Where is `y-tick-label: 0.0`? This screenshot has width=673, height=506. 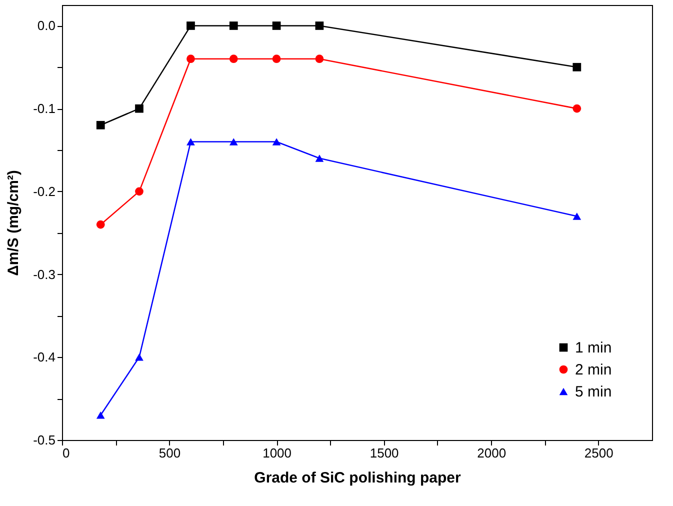
y-tick-label: 0.0 is located at coordinates (46, 26).